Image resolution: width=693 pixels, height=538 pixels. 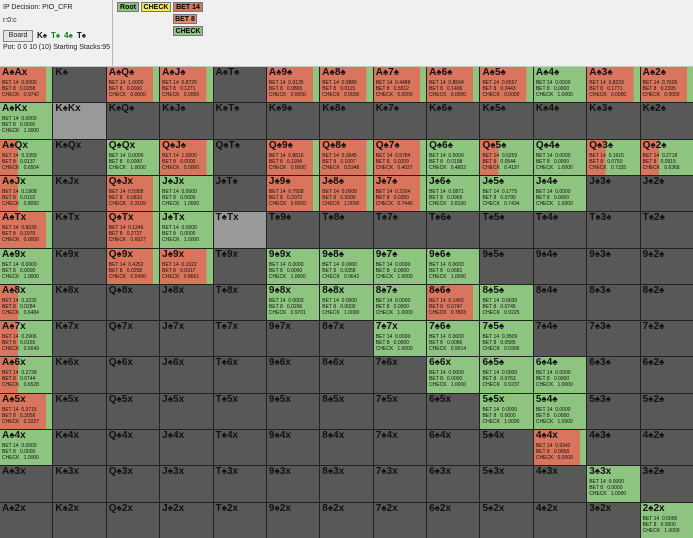 What do you see at coordinates (400, 230) in the screenshot?
I see `hand-cell: T♠7♠` at bounding box center [400, 230].